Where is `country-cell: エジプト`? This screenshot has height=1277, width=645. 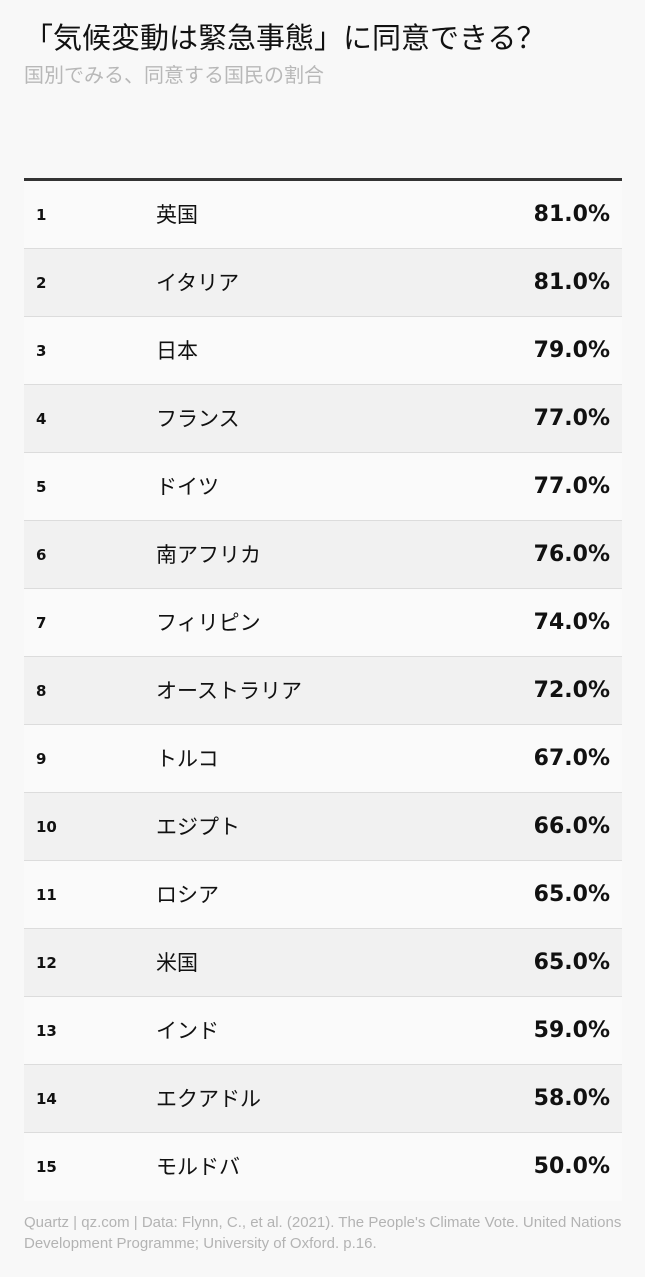
country-cell: エジプト is located at coordinates (198, 827).